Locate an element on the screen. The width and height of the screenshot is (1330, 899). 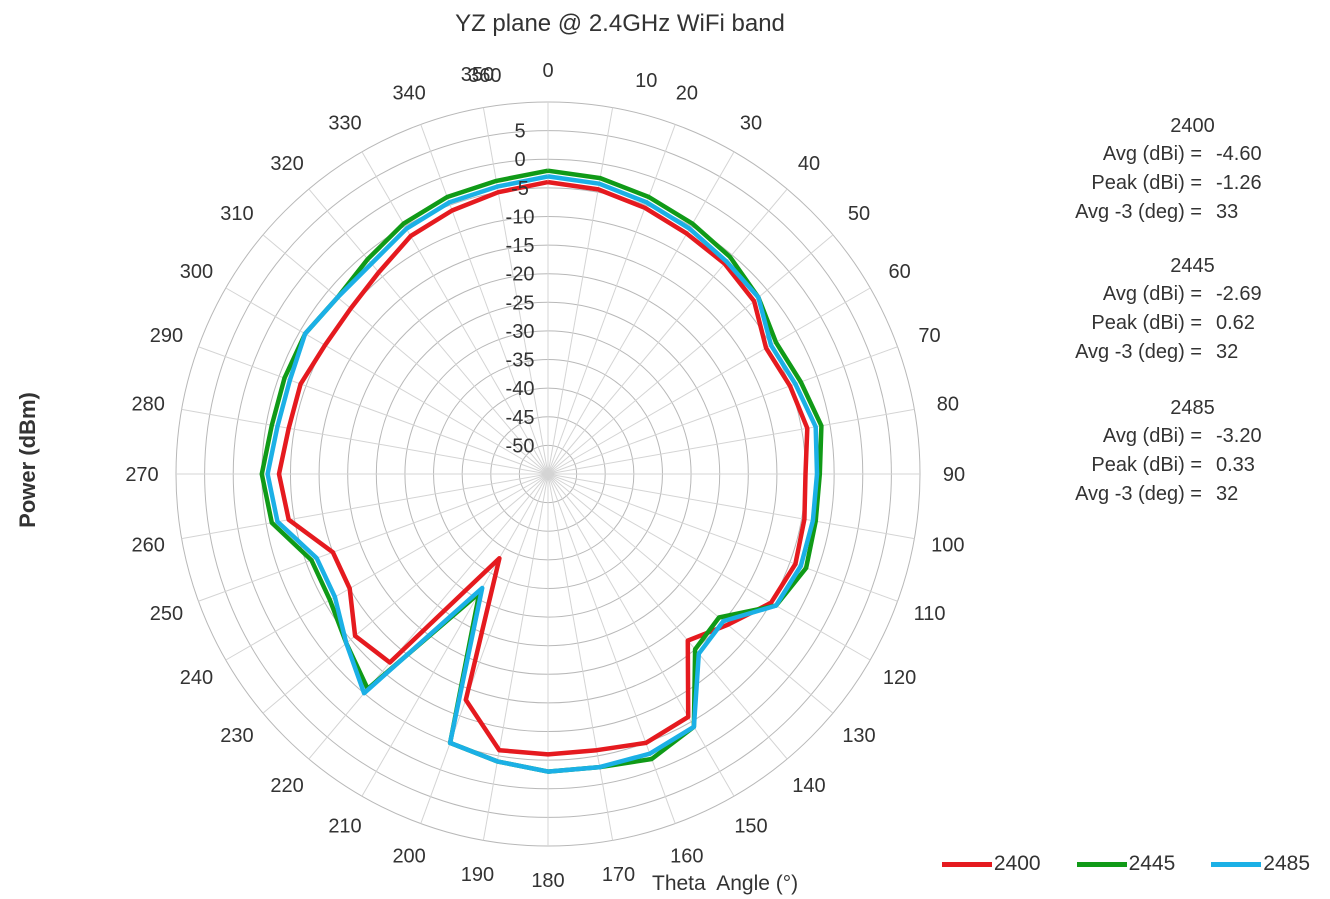
annotation-row: Avg (dBi) = -3.20 is located at coordinates (1145, 436).